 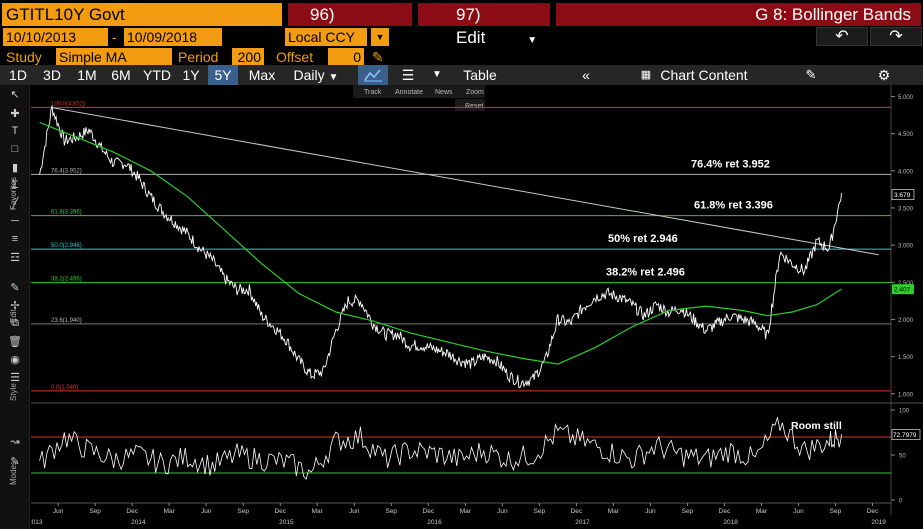 I want to click on period-label: Period, so click(x=198, y=57).